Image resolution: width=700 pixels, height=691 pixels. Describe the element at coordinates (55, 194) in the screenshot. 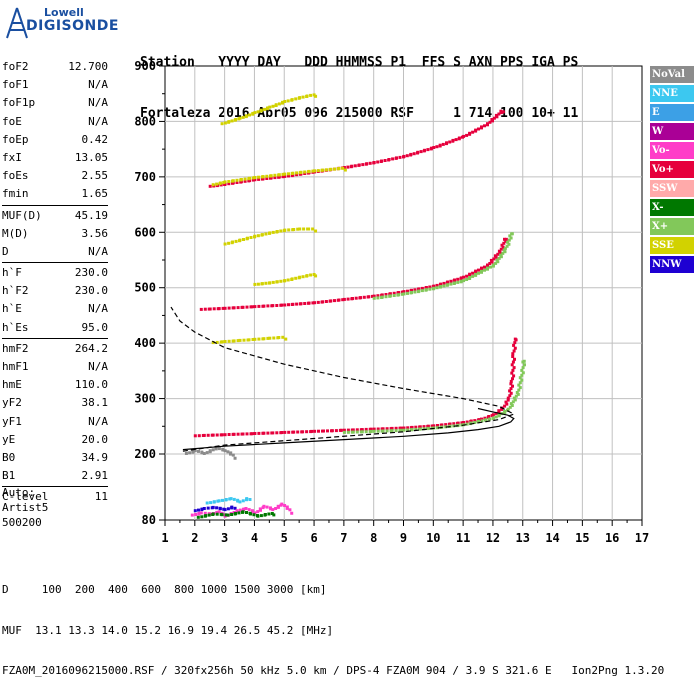

I see `param-row: fmin 1.65` at that location.